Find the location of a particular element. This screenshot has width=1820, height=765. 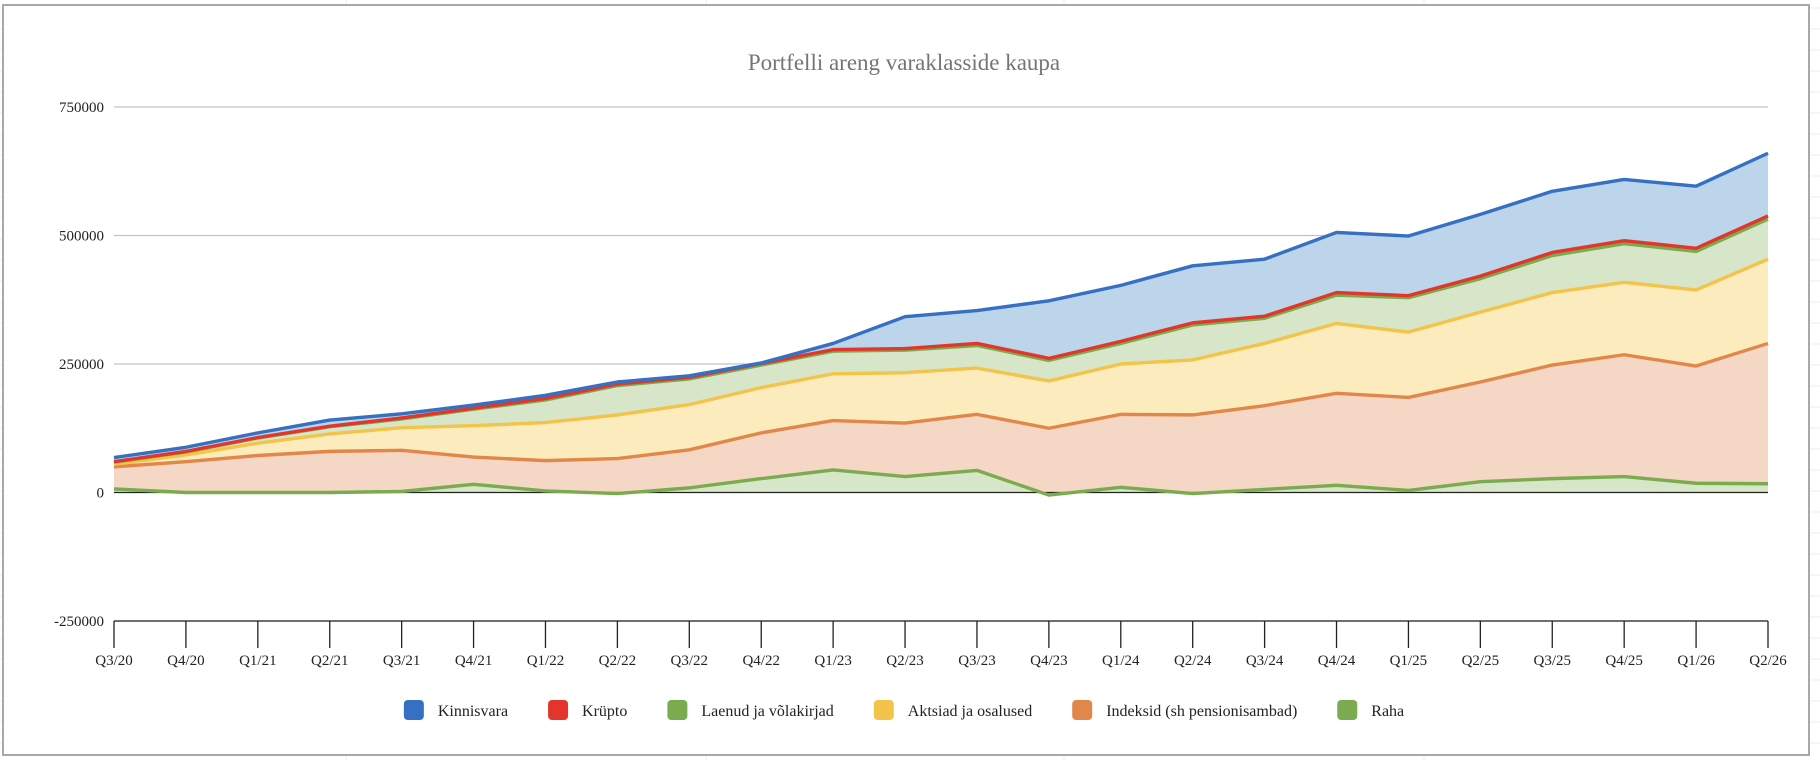

x-tick-label: Q3/21 is located at coordinates (402, 661).